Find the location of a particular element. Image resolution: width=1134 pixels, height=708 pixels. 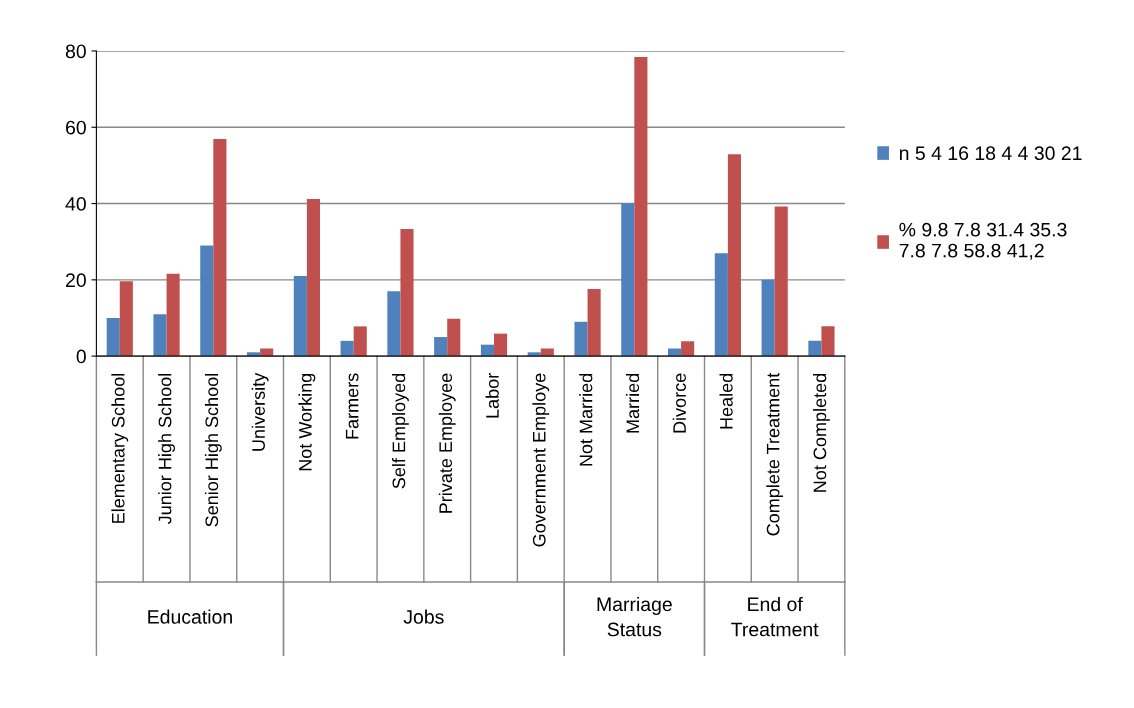

legend-label: n 5 4 16 18 4 4 30 21 is located at coordinates (990, 153).